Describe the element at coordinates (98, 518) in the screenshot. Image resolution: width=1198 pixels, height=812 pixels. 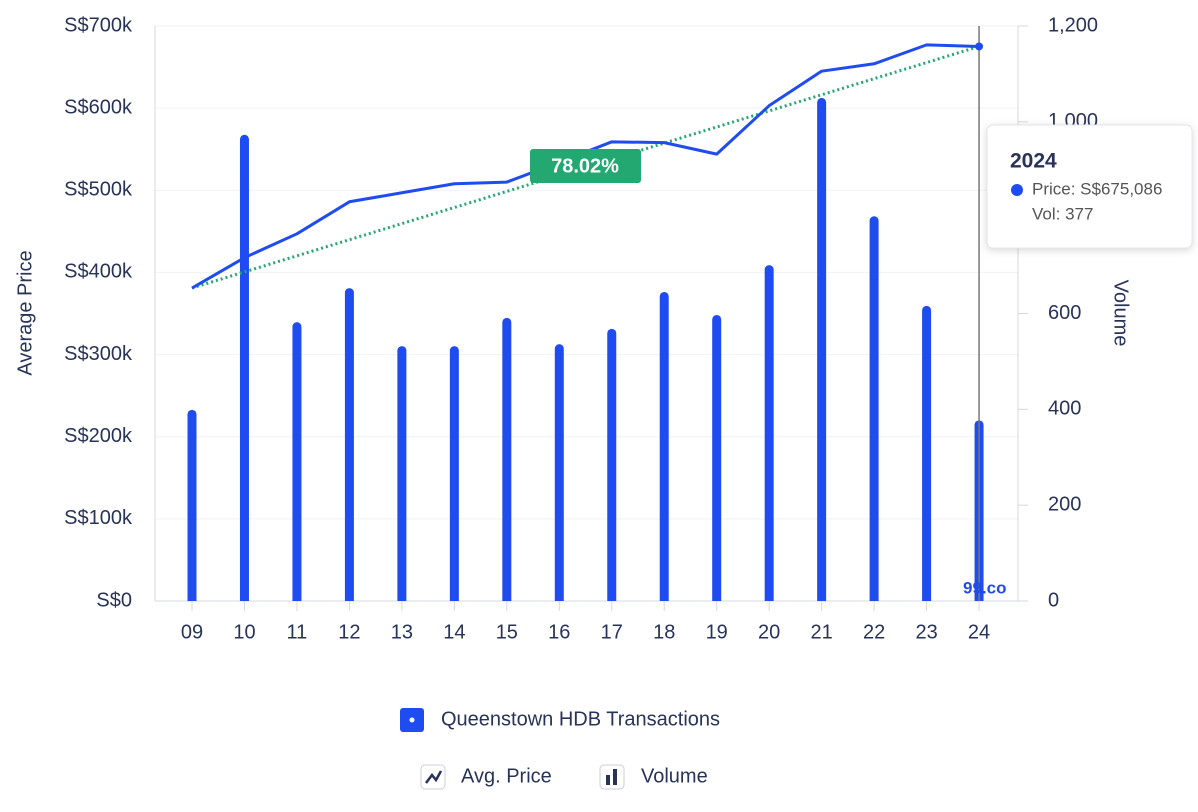
I see `y-tick-label: S$100k` at that location.